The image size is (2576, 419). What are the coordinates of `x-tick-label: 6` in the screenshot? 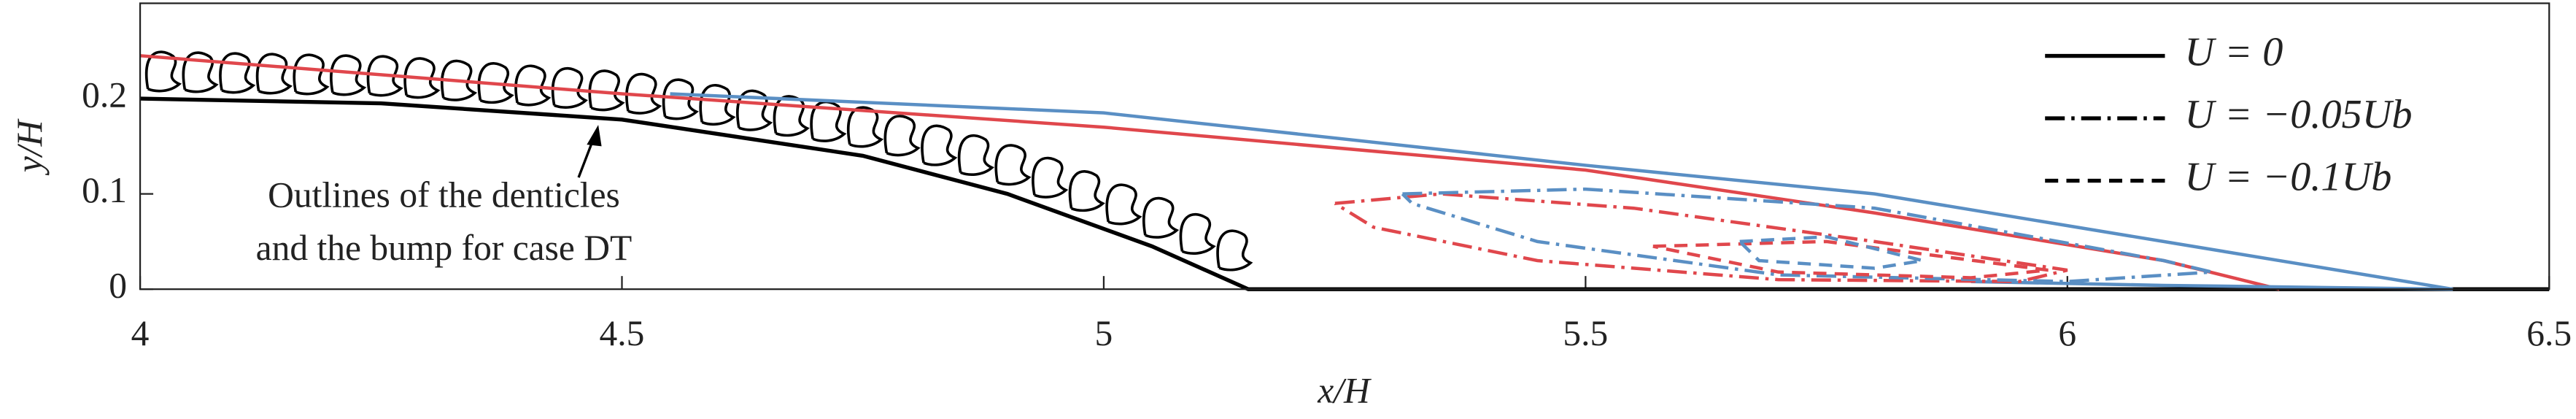 It's located at (2067, 333).